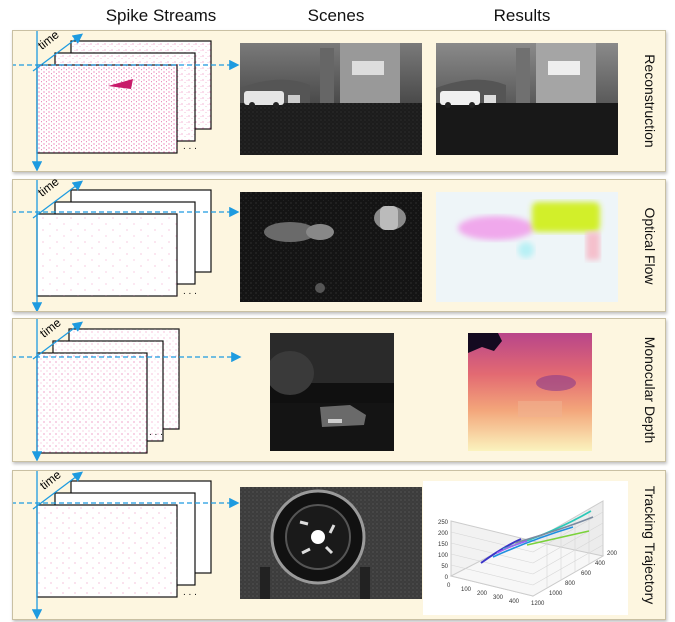 This screenshot has height=622, width=675. Describe the element at coordinates (522, 15) in the screenshot. I see `header-results: Results` at that location.